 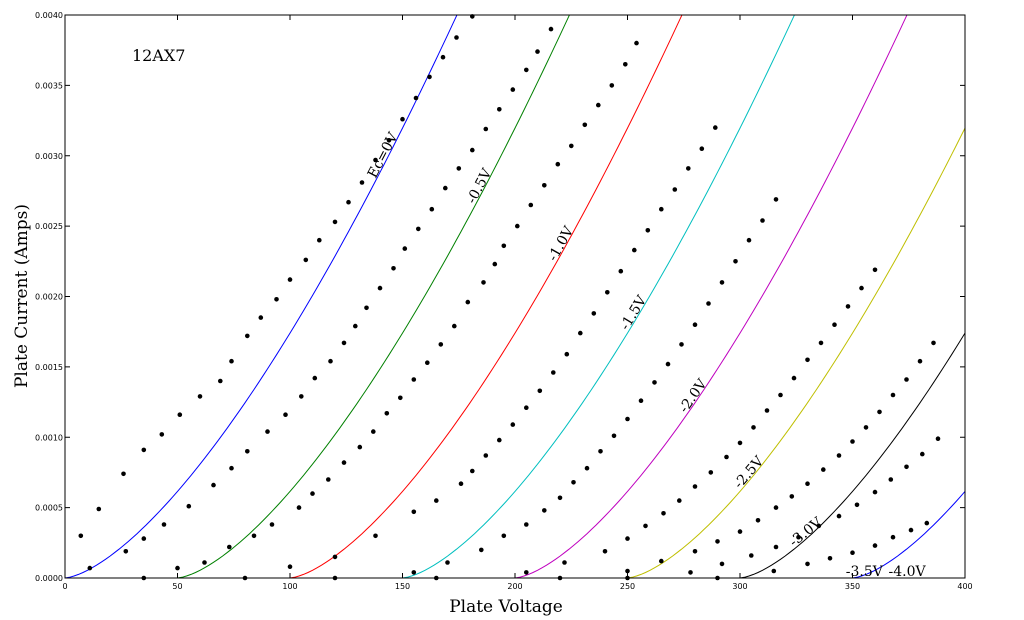 I want to click on x-tick-label: 50, so click(x=177, y=586).